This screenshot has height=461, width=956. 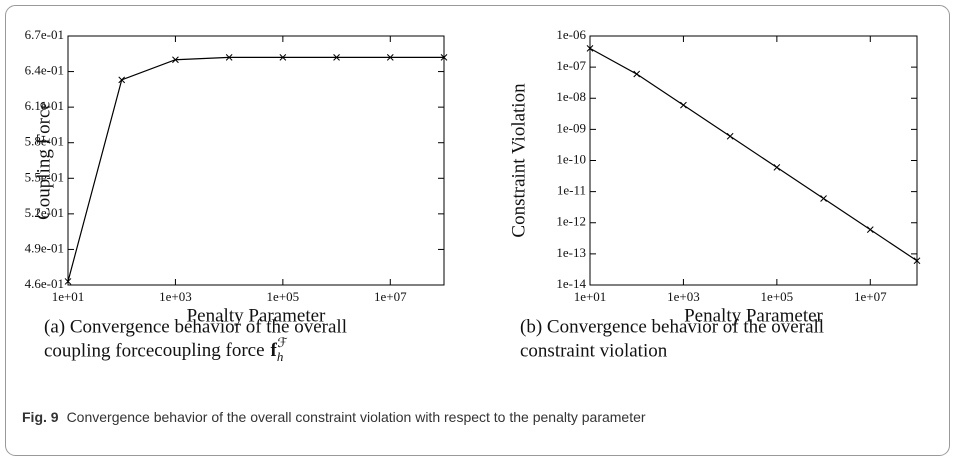 I want to click on y-tick-label: 5.5e-01, so click(x=44, y=176).